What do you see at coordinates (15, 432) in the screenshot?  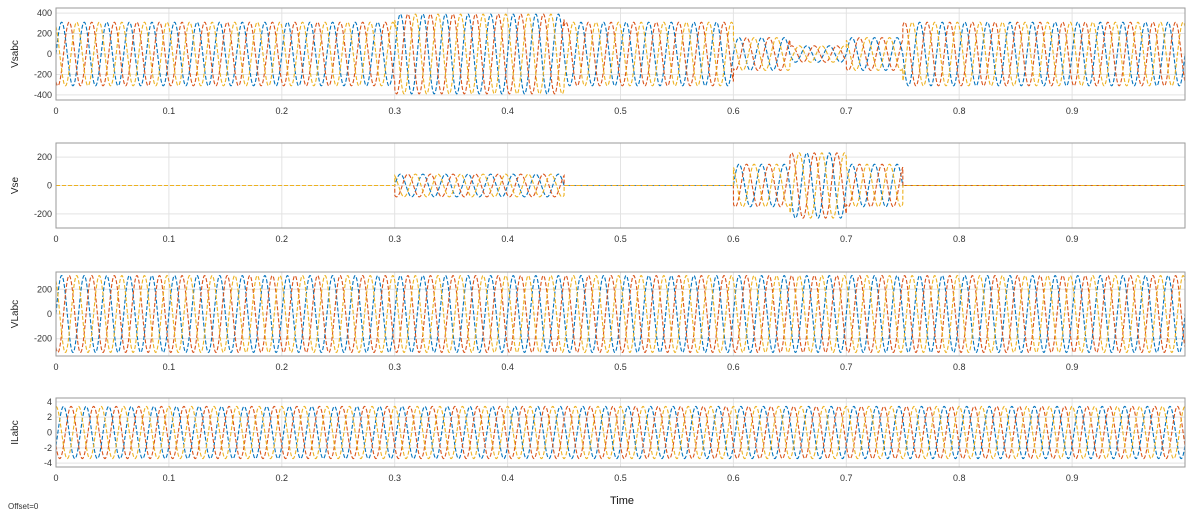 I see `y-axis-label: ILabc` at bounding box center [15, 432].